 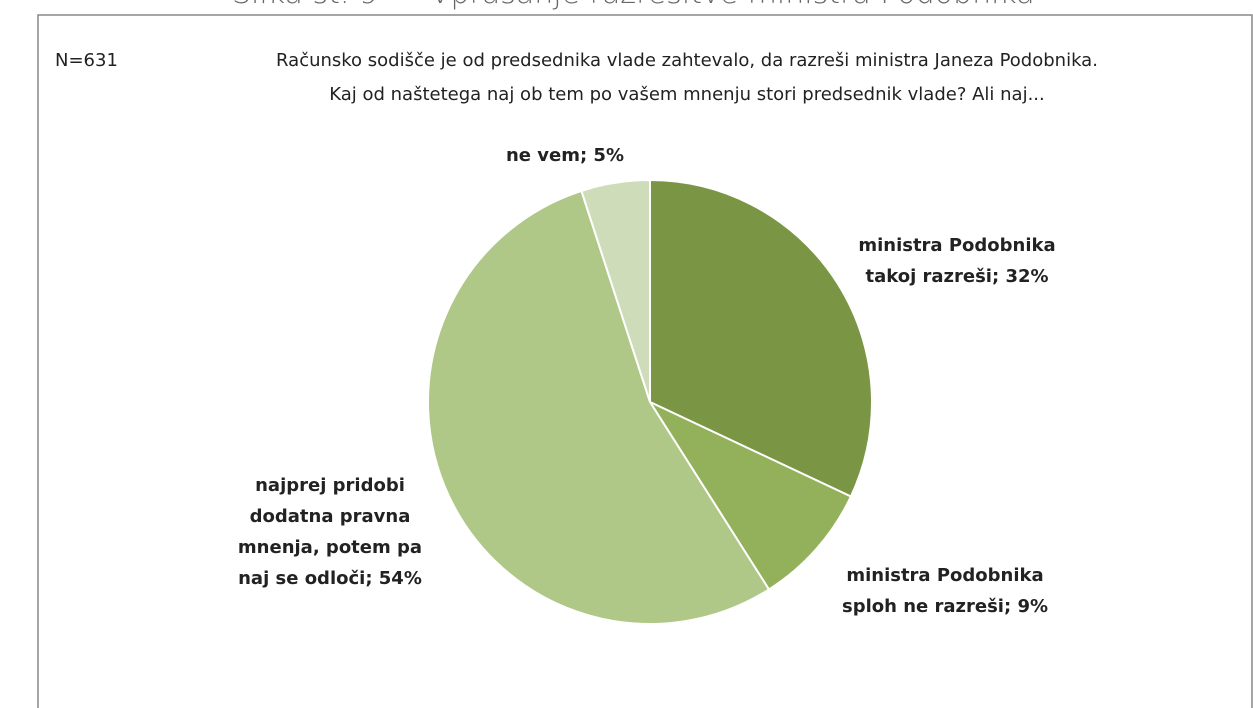 What do you see at coordinates (957, 261) in the screenshot?
I see `slice-label: ministra Podobnika takoj razreši; 32%` at bounding box center [957, 261].